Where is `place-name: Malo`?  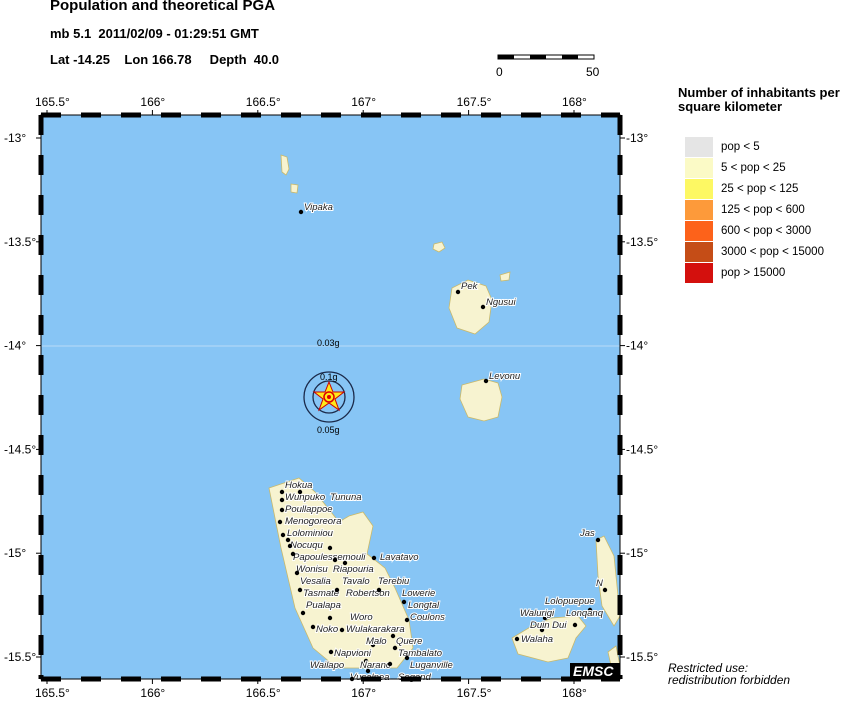 place-name: Malo is located at coordinates (376, 641).